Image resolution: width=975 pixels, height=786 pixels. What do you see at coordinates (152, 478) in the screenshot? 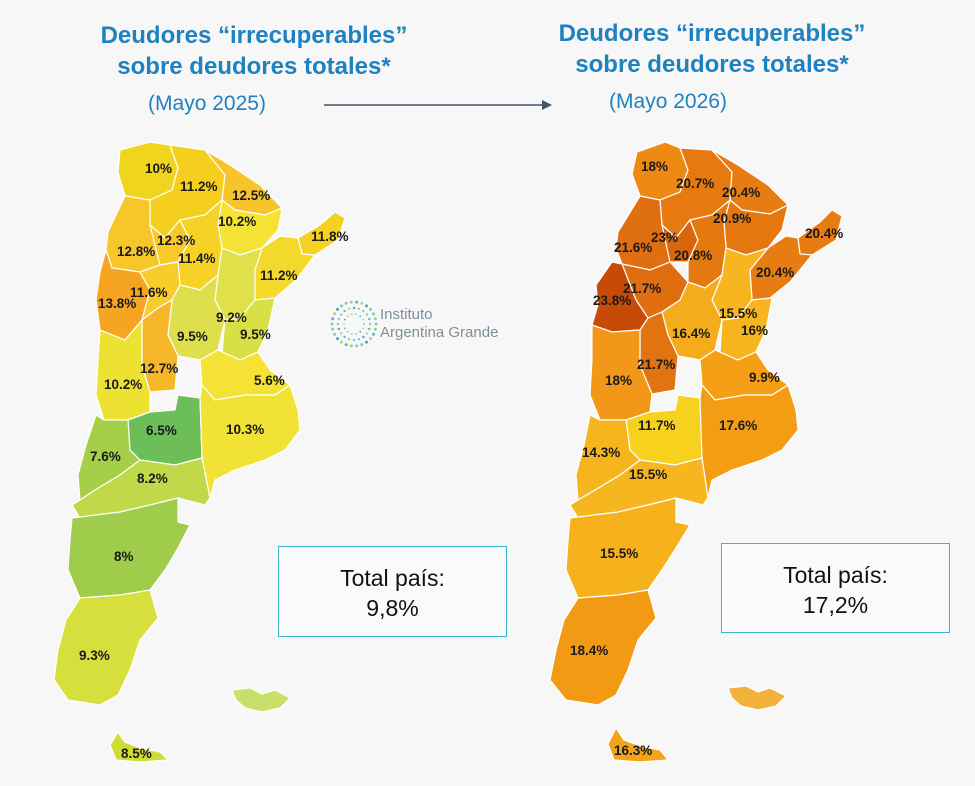
I see `label-rionegro: 8.2%` at bounding box center [152, 478].